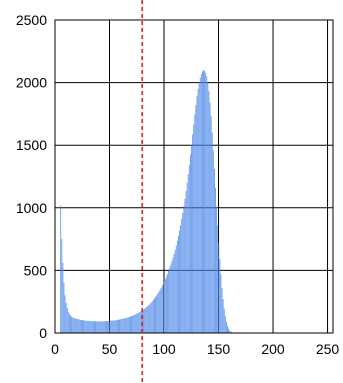  What do you see at coordinates (31, 145) in the screenshot?
I see `y-tick-label: 1500` at bounding box center [31, 145].